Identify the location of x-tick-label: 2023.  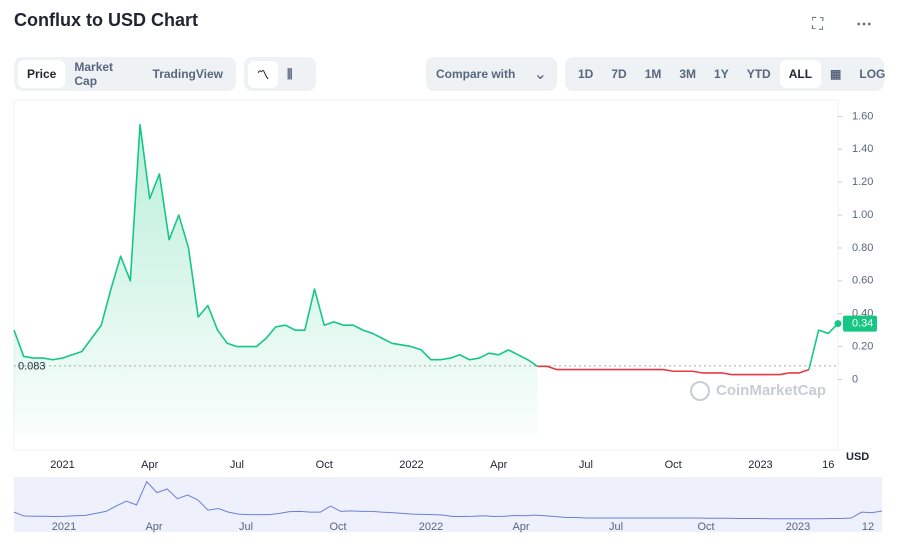
(760, 465).